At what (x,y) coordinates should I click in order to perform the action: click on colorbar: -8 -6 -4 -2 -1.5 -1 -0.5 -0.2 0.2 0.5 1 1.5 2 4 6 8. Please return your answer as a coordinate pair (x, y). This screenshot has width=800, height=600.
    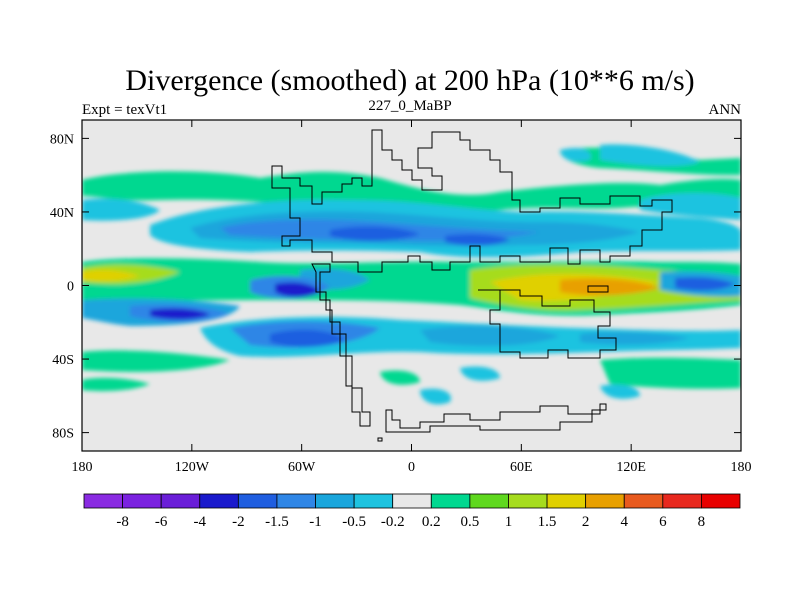
    Looking at the image, I should click on (412, 511).